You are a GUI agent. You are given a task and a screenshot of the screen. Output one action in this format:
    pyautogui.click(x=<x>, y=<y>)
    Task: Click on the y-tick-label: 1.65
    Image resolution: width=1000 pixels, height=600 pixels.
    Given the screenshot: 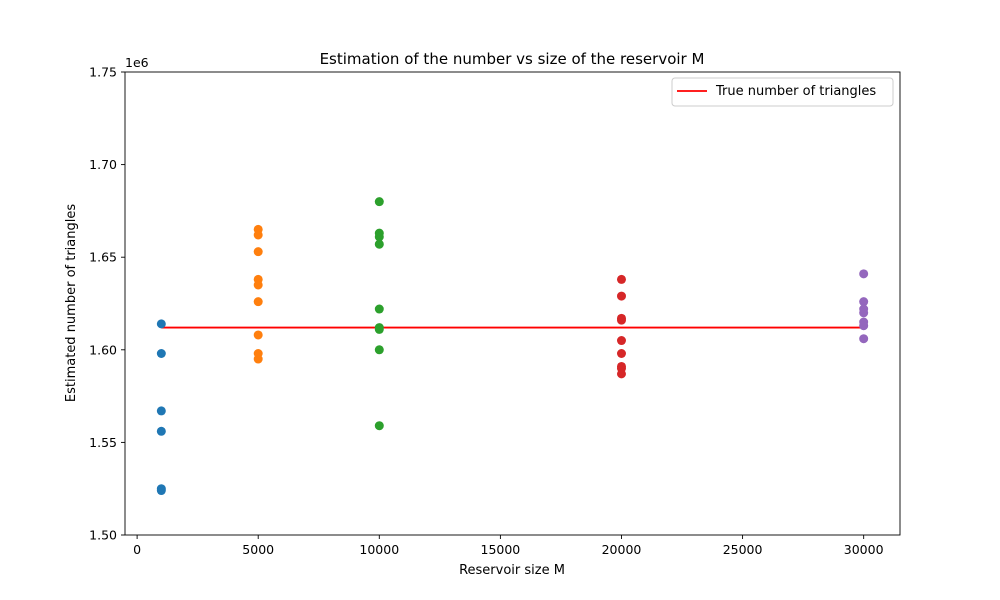 What is the action you would take?
    pyautogui.click(x=103, y=257)
    